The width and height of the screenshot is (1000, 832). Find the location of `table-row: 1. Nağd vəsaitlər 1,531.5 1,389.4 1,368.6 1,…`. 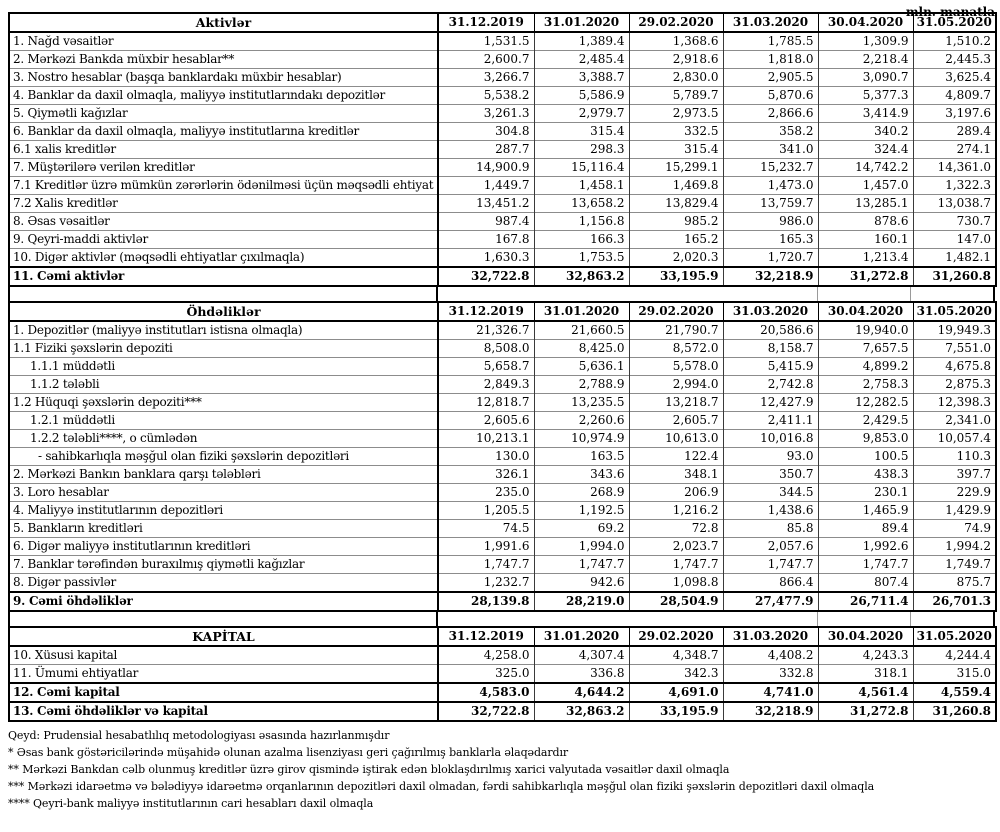

table-row: 1. Nağd vəsaitlər 1,531.5 1,389.4 1,368.6 1,… is located at coordinates (502, 41).